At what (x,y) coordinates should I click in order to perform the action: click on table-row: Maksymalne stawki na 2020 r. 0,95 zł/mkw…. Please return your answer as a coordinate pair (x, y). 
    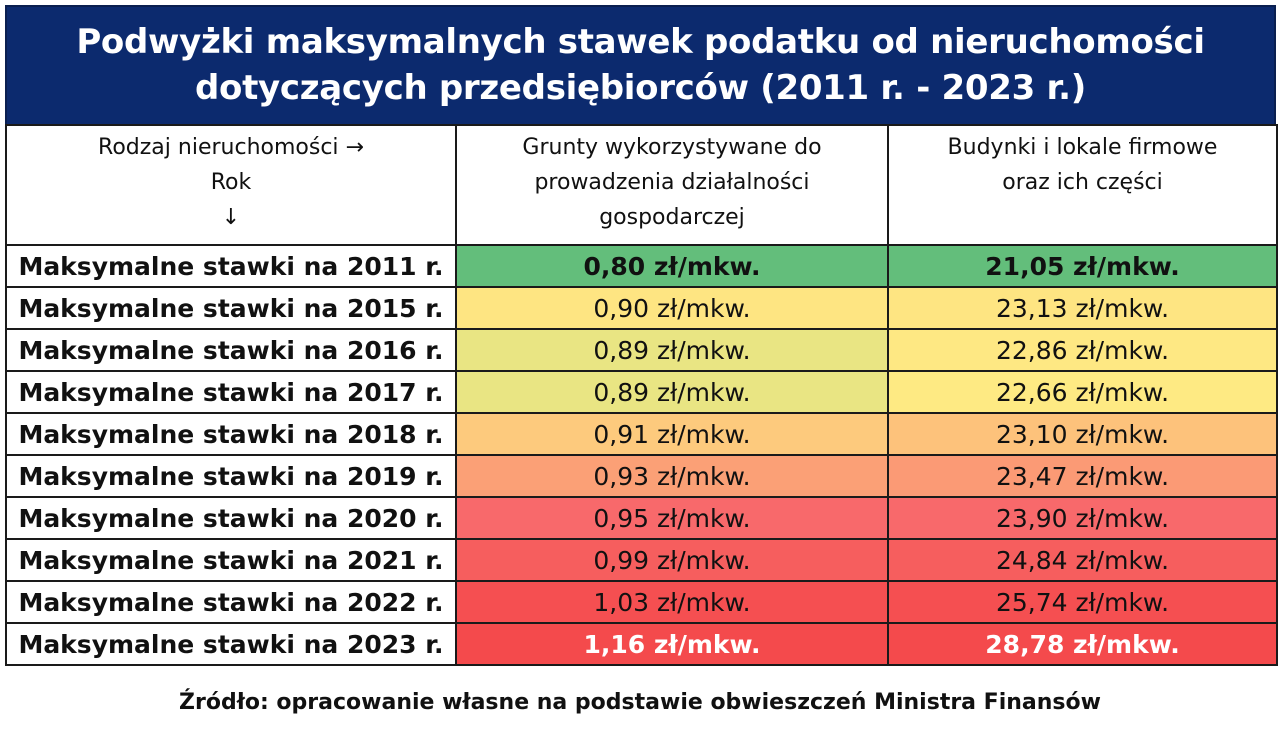
    Looking at the image, I should click on (641, 518).